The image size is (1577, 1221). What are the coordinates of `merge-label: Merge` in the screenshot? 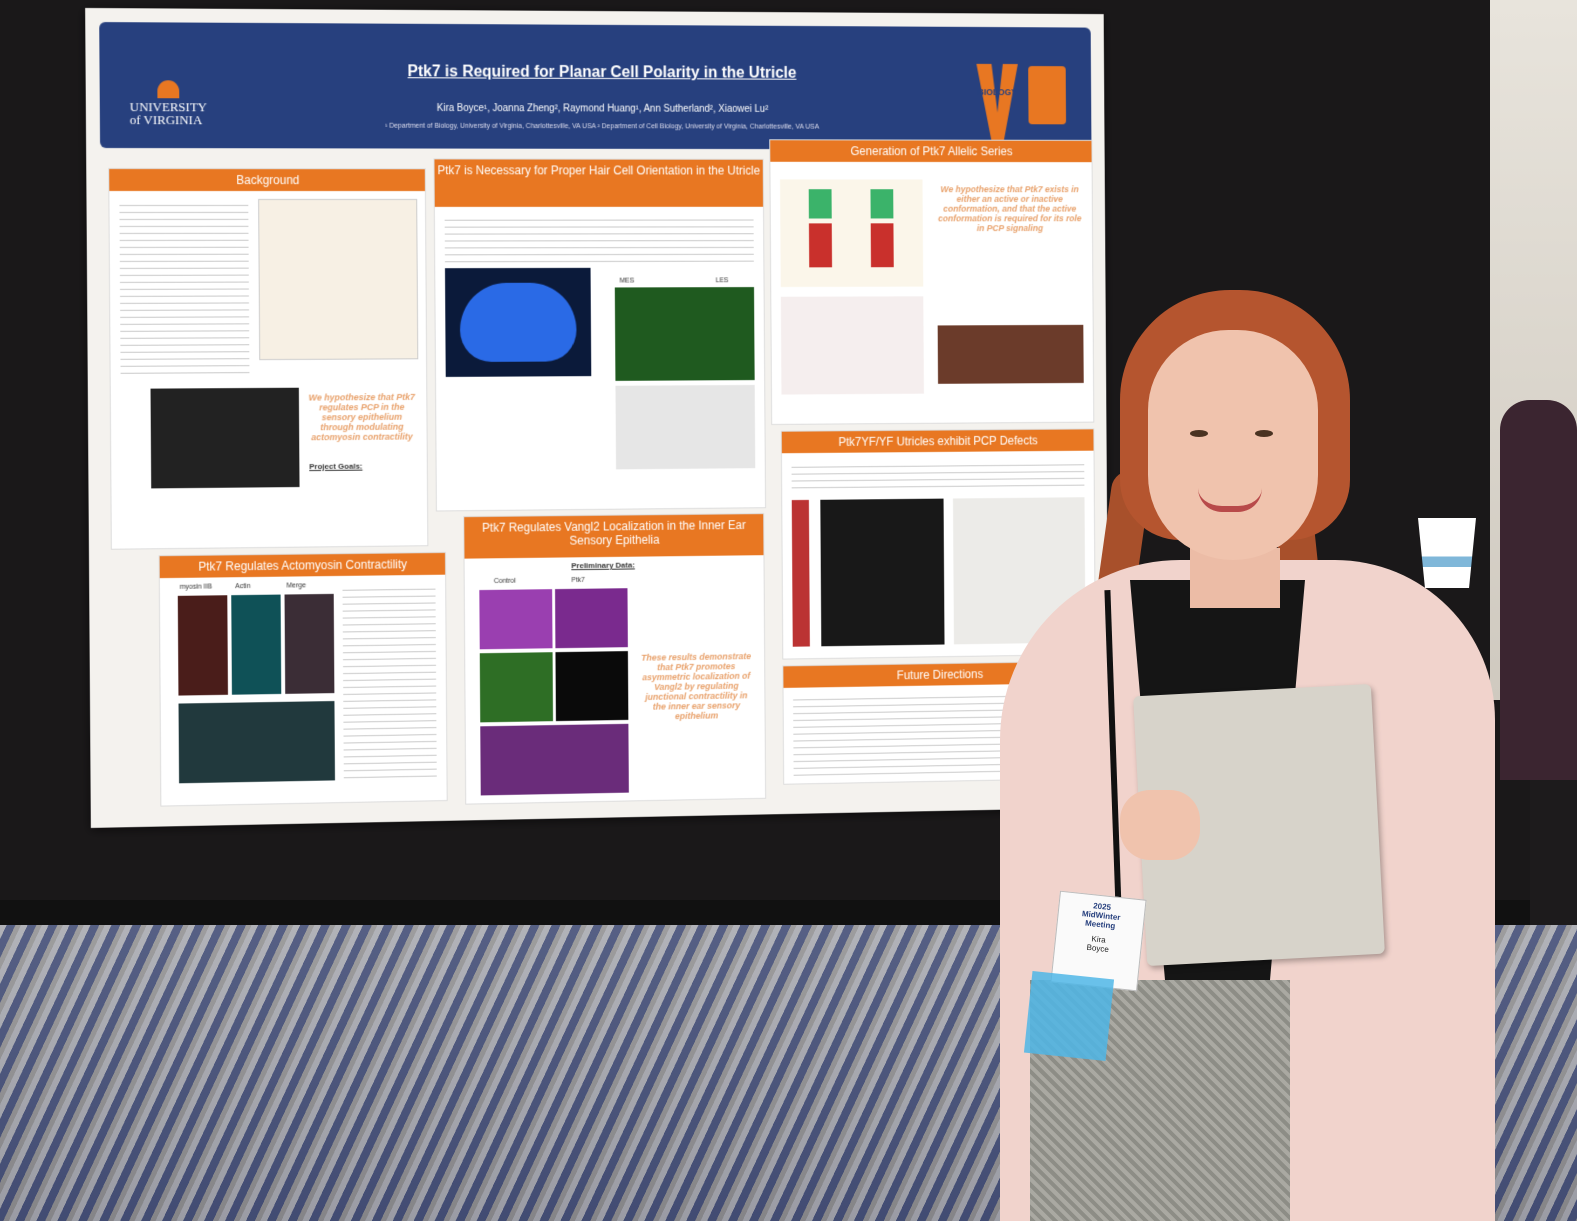 It's located at (296, 586).